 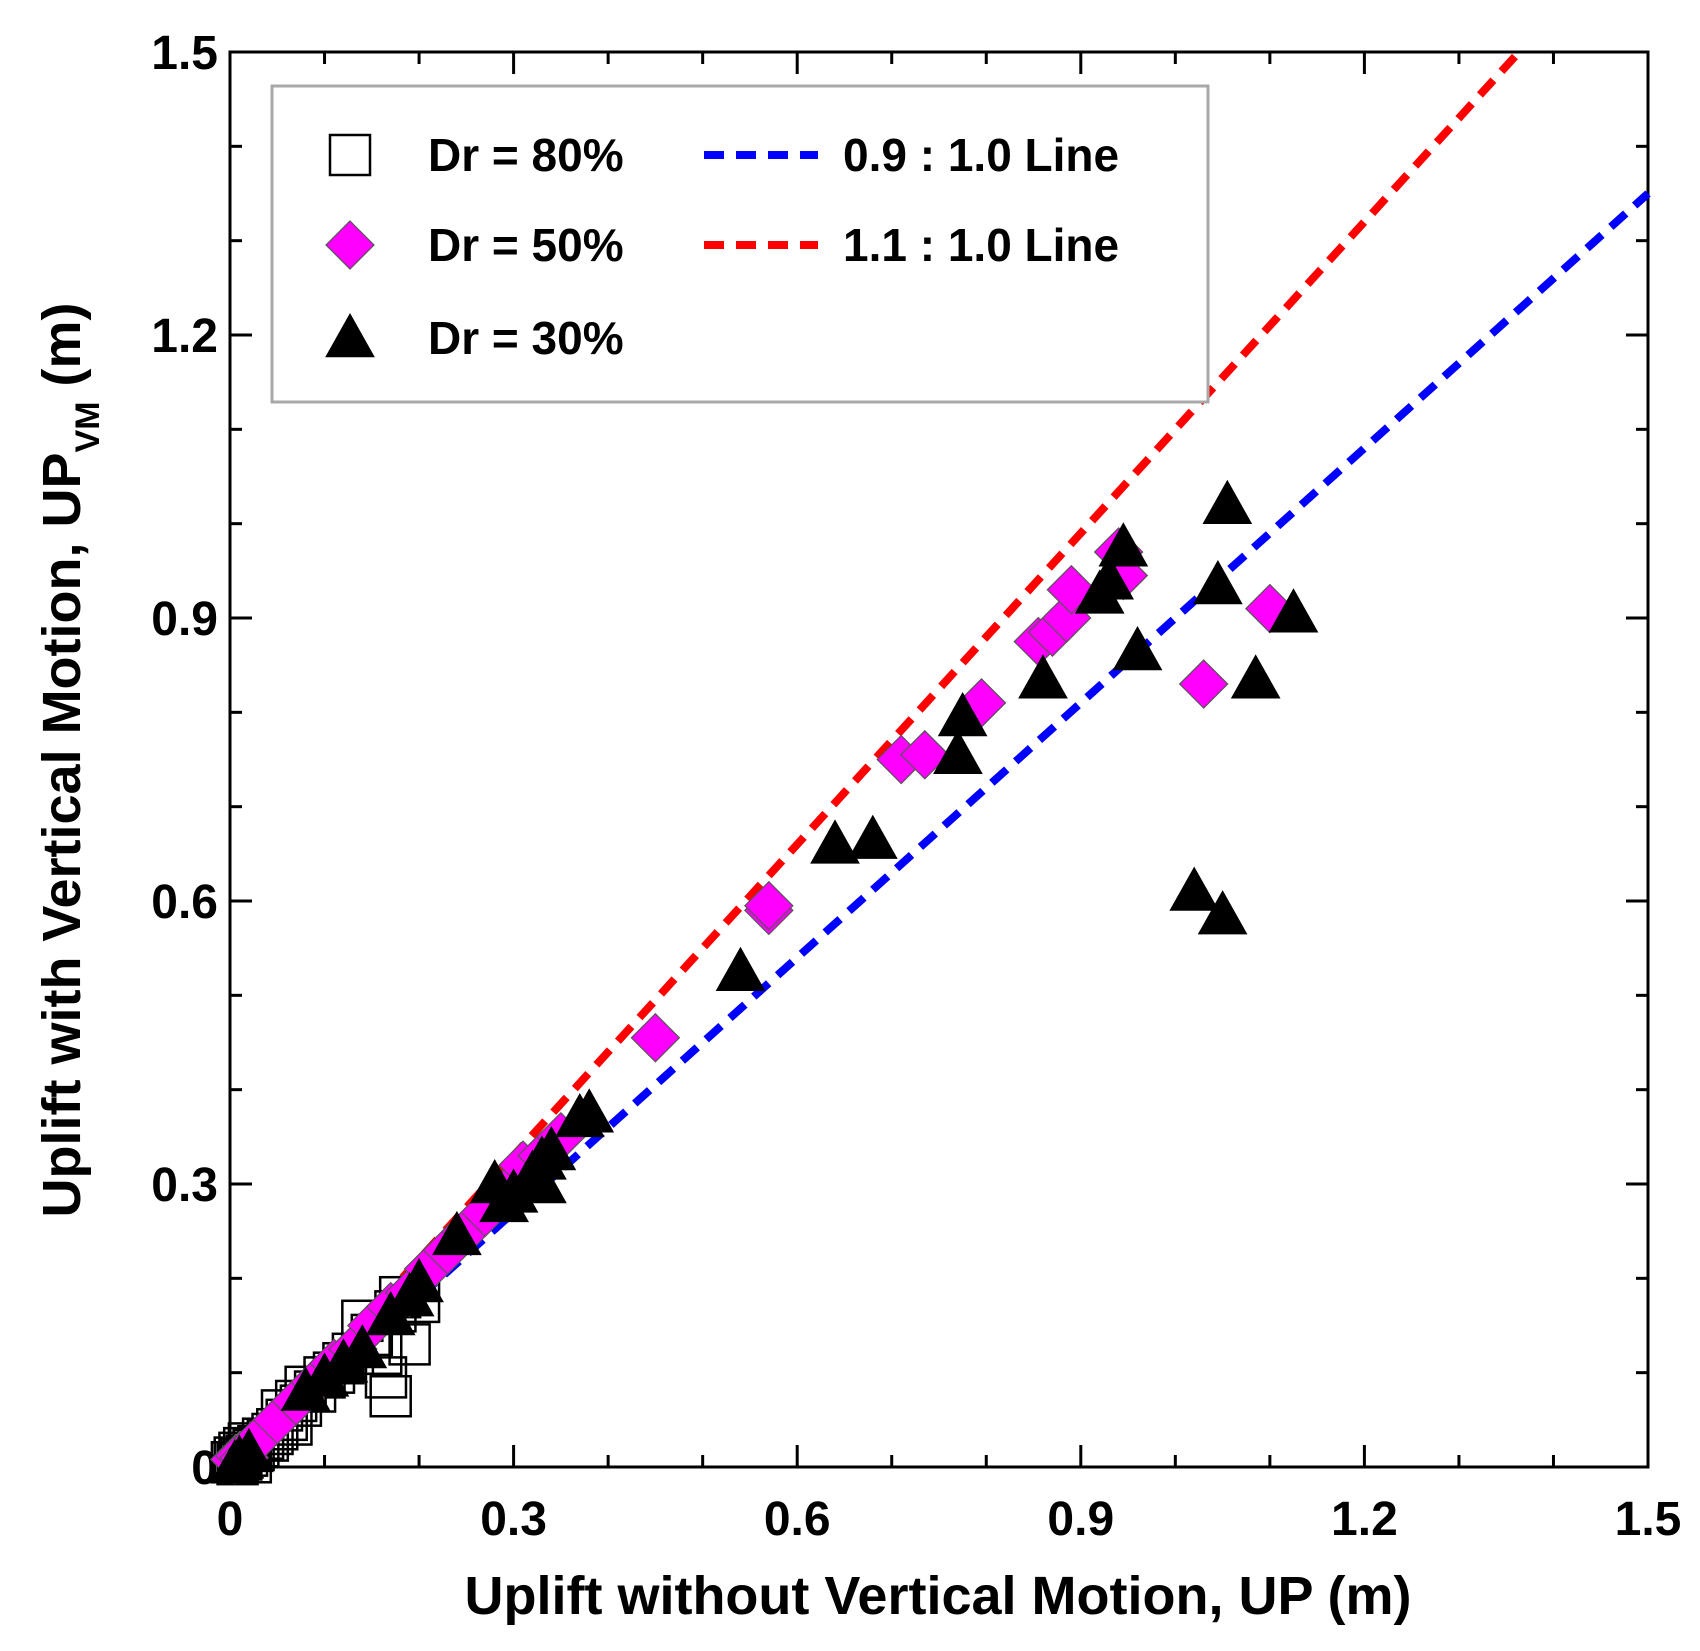 What do you see at coordinates (938, 1596) in the screenshot?
I see `x-axis-title: Uplift without Vertical Motion, UP (m)` at bounding box center [938, 1596].